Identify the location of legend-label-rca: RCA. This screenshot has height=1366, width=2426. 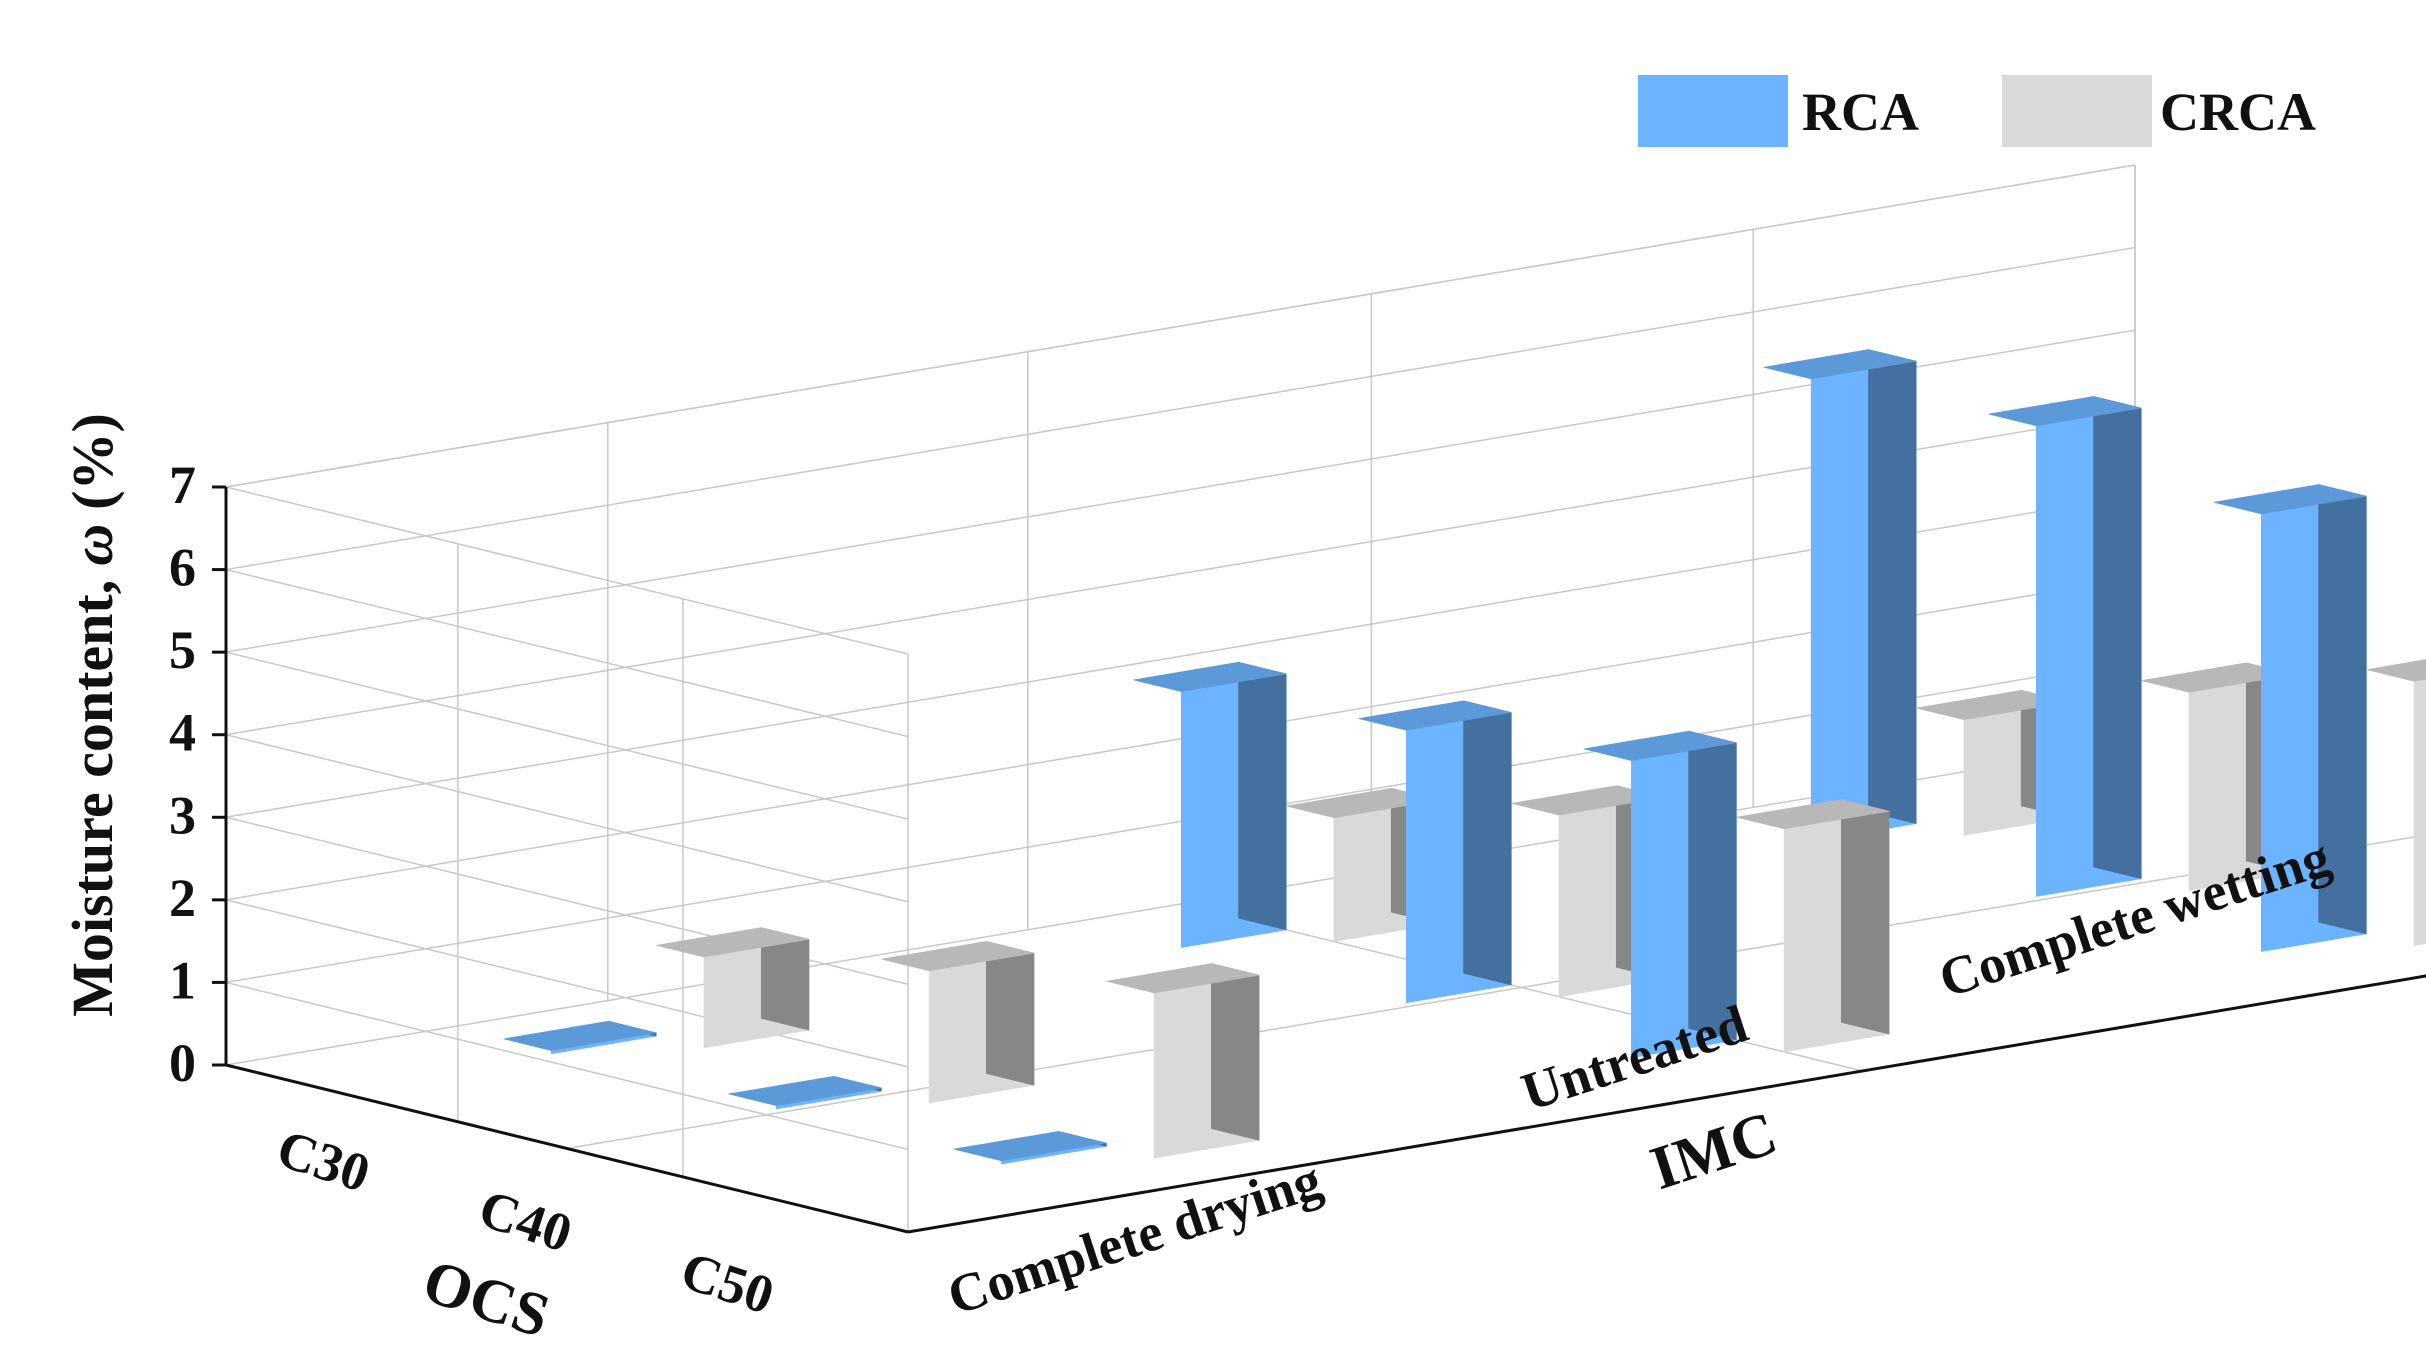
(1860, 112).